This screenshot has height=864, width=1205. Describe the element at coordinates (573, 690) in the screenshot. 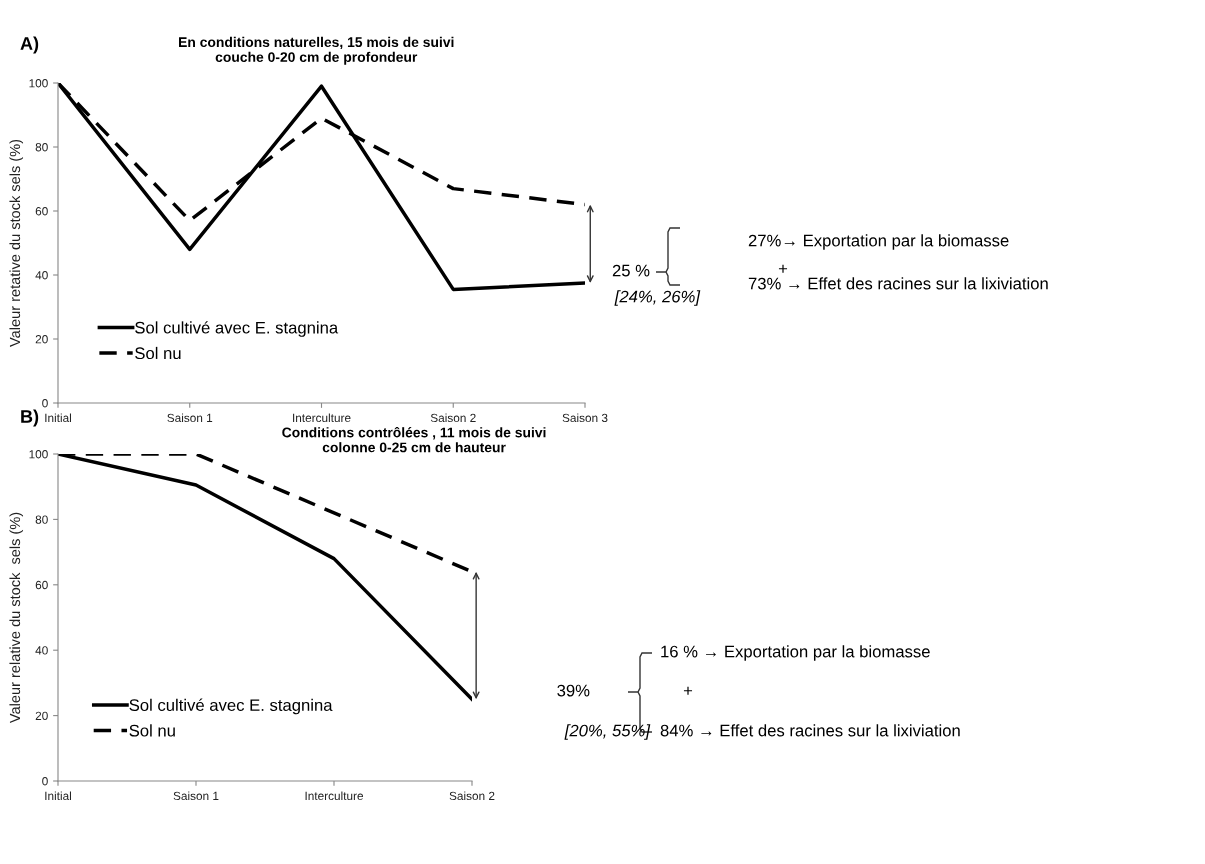

I see `text: 39%` at that location.